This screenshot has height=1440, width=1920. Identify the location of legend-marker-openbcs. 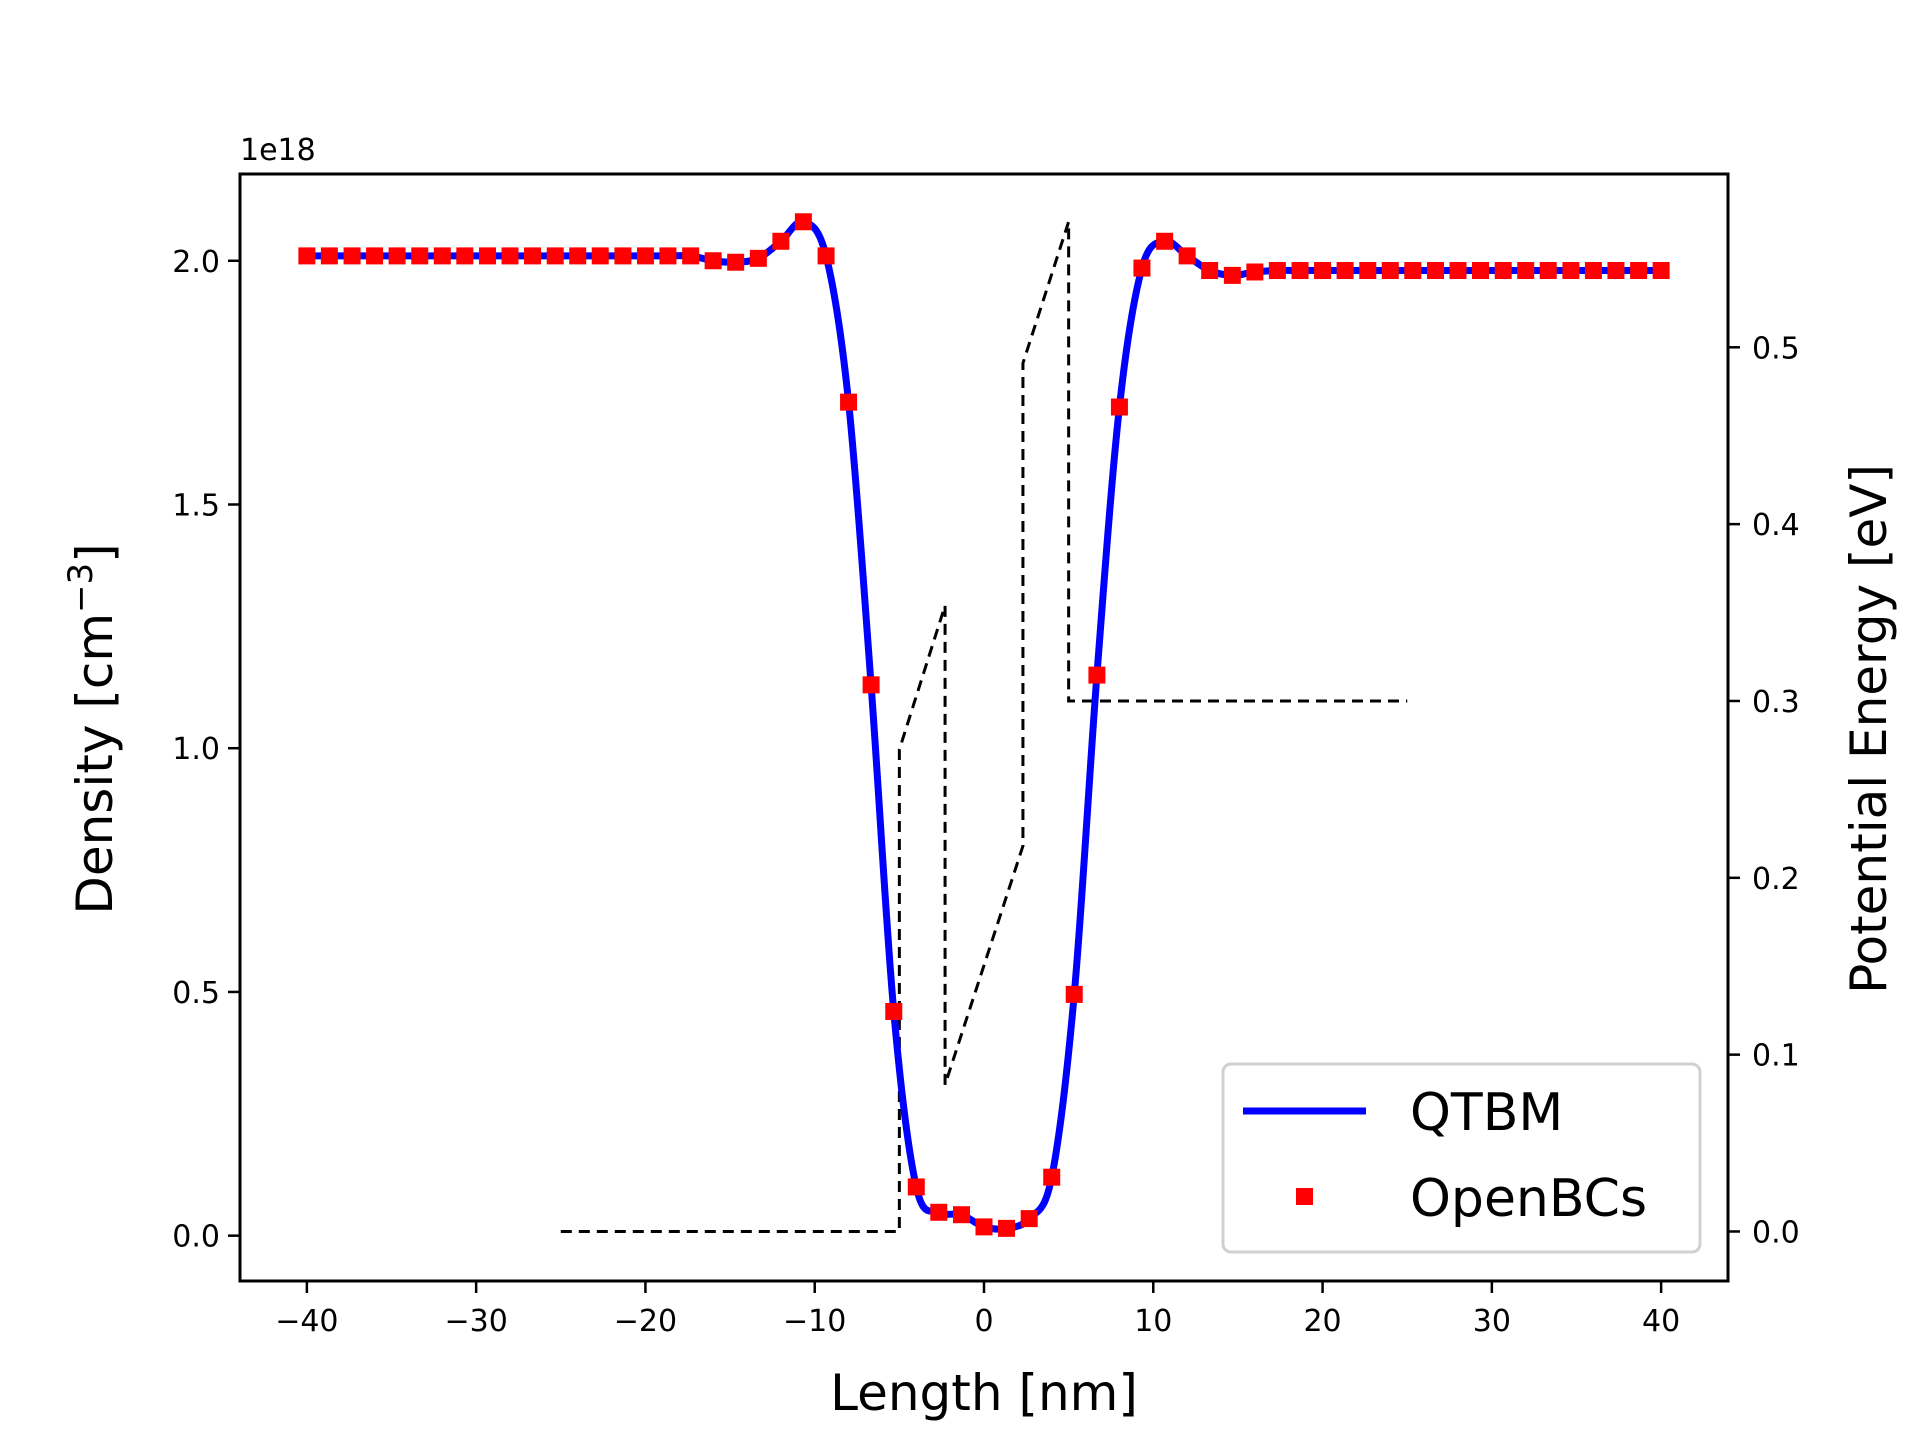
(1304, 1196).